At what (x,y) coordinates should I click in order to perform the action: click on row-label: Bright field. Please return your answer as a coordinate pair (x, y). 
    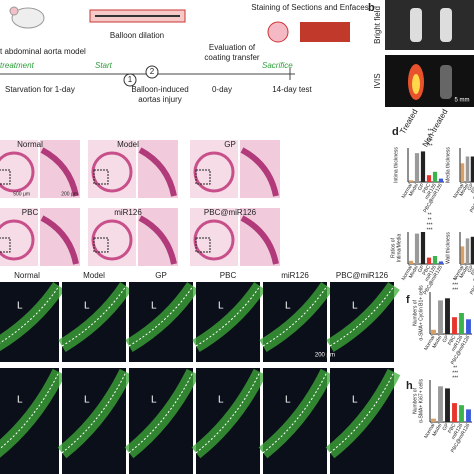
    Looking at the image, I should click on (377, 25).